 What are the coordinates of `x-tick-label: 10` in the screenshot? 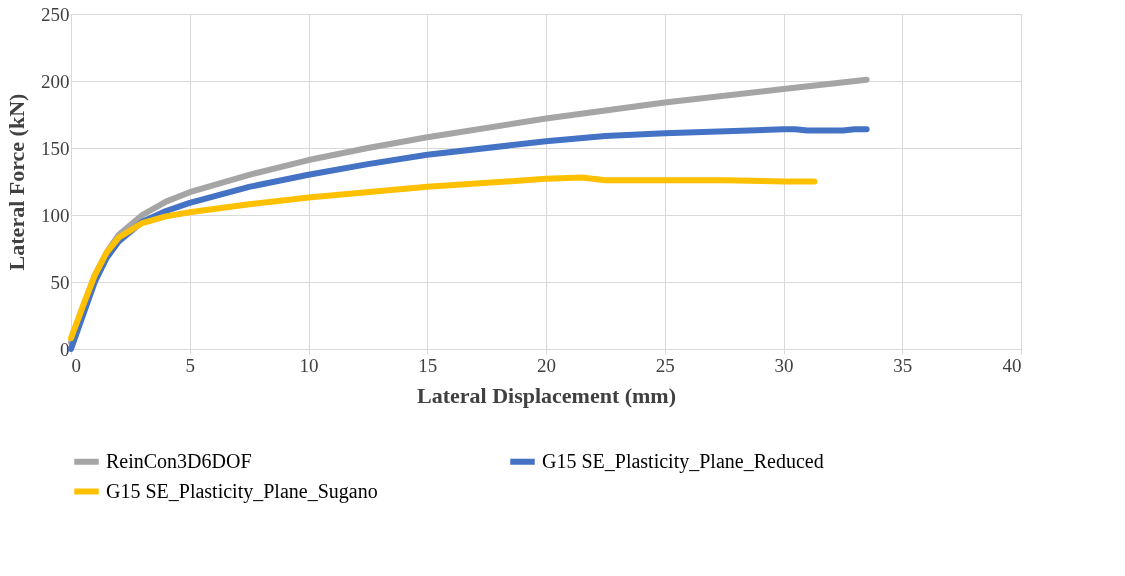 It's located at (309, 365).